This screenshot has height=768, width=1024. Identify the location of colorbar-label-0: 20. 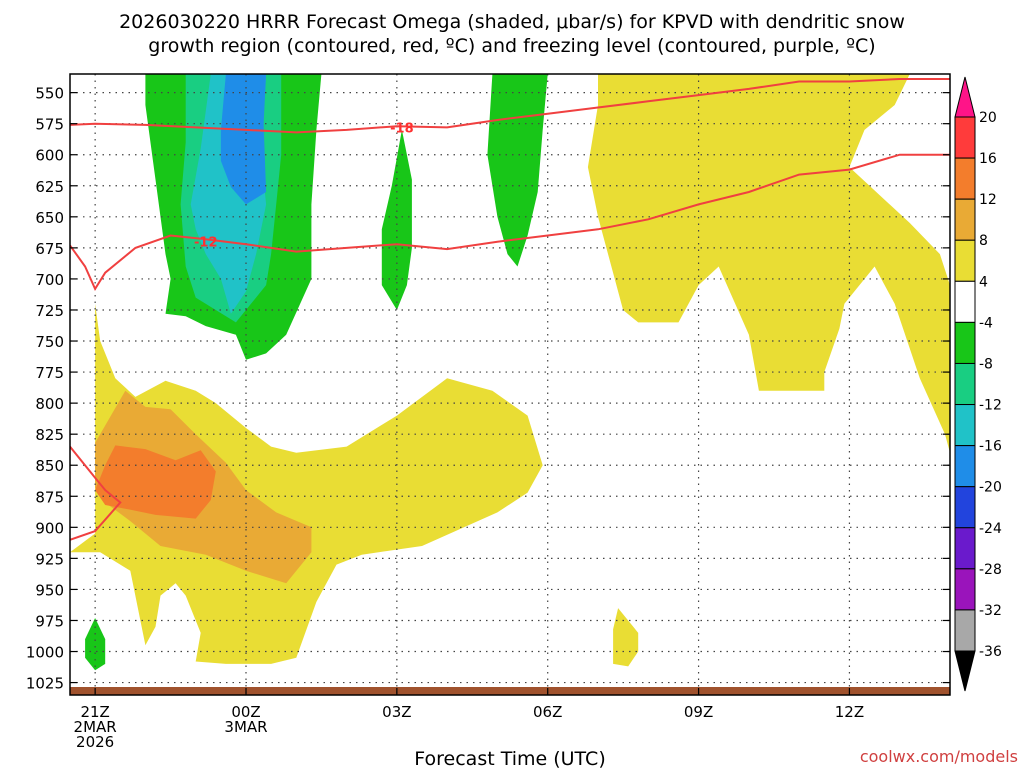
(988, 118).